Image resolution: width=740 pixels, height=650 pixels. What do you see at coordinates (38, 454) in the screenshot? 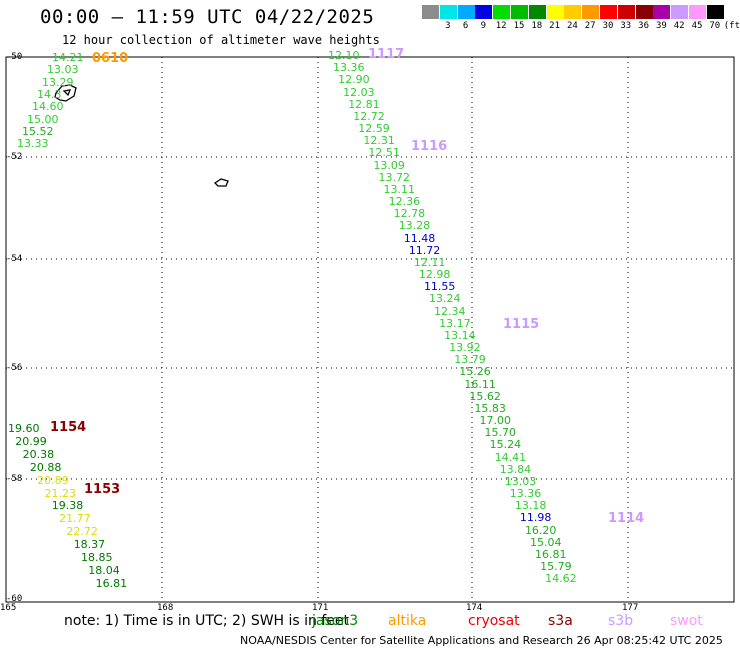
I see `wave-height-value: 20.38` at bounding box center [38, 454].